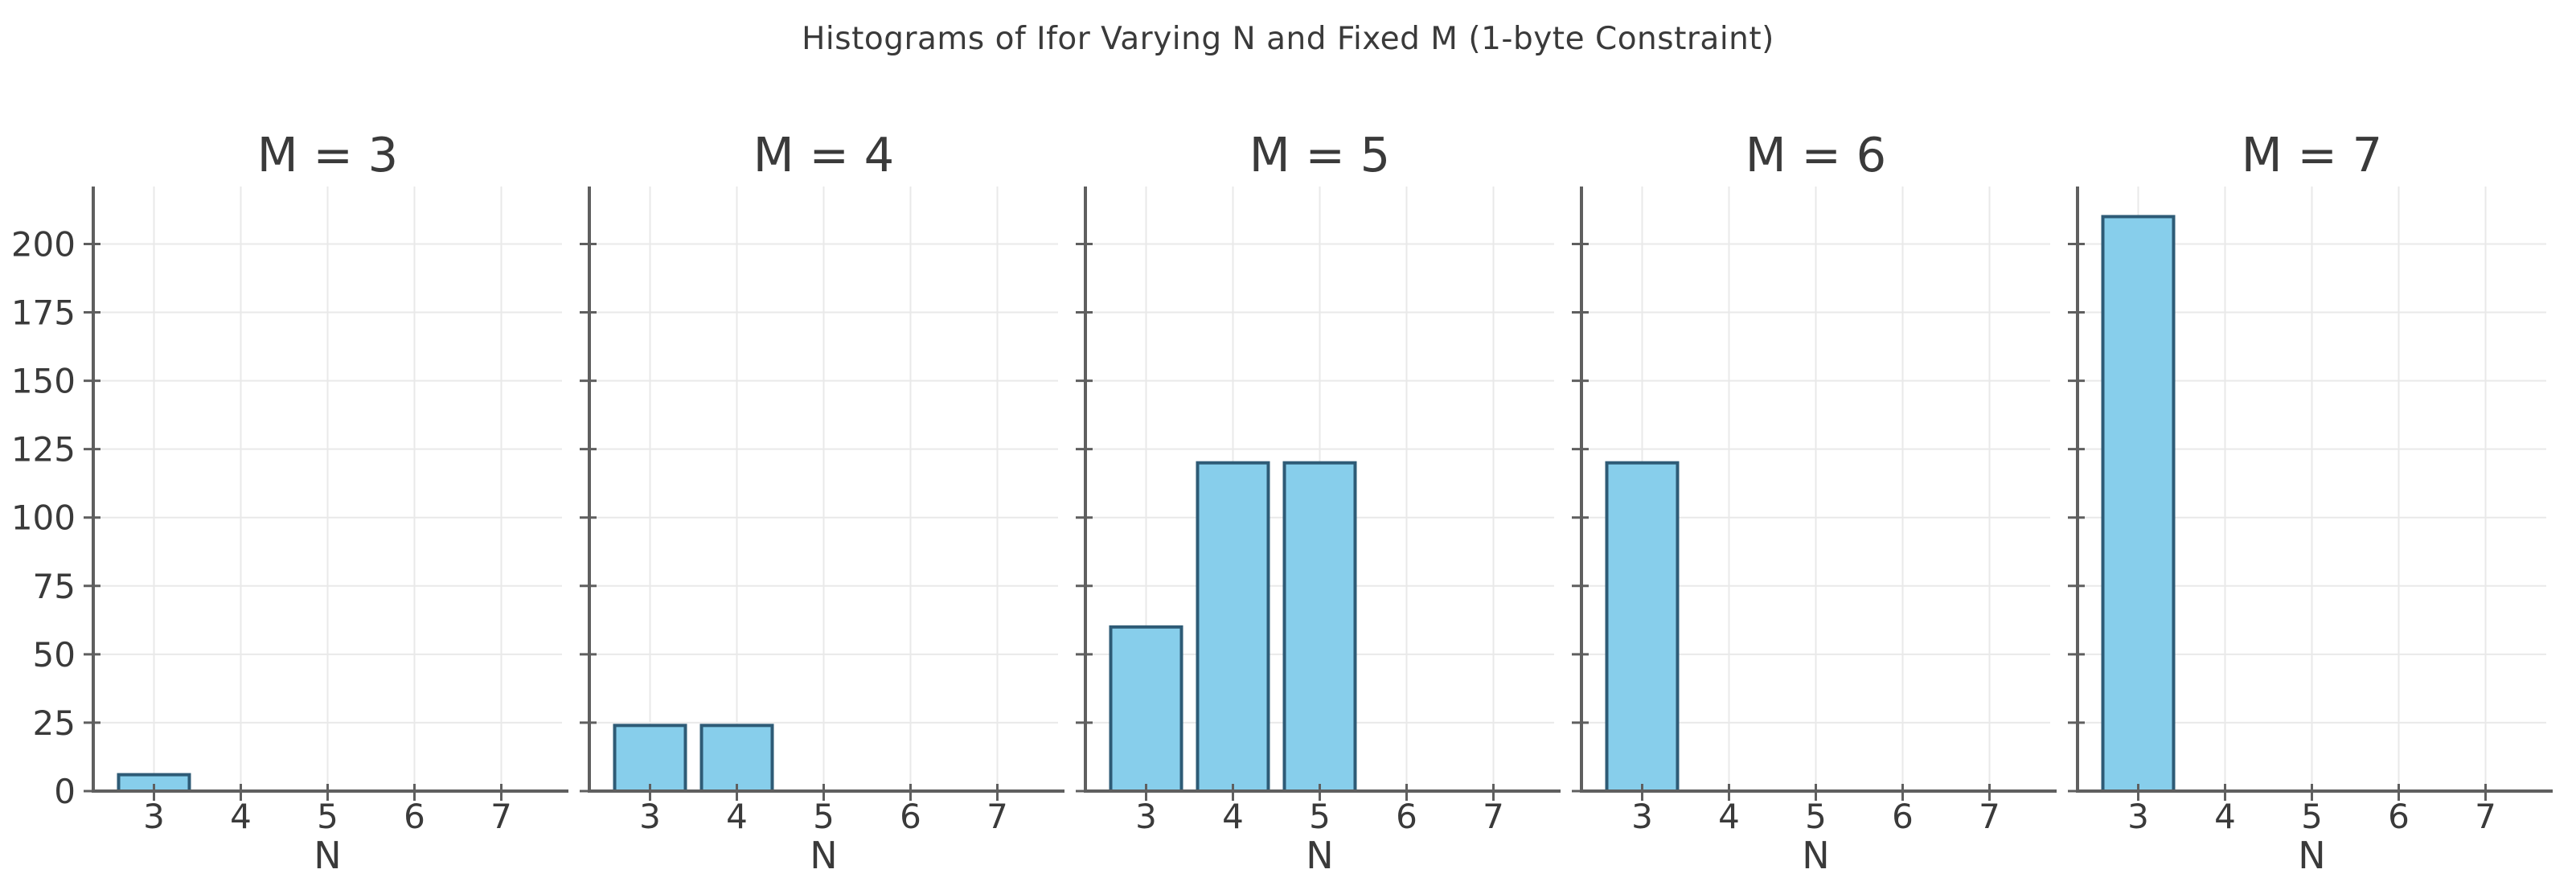  I want to click on subplot-title: M = 4, so click(824, 154).